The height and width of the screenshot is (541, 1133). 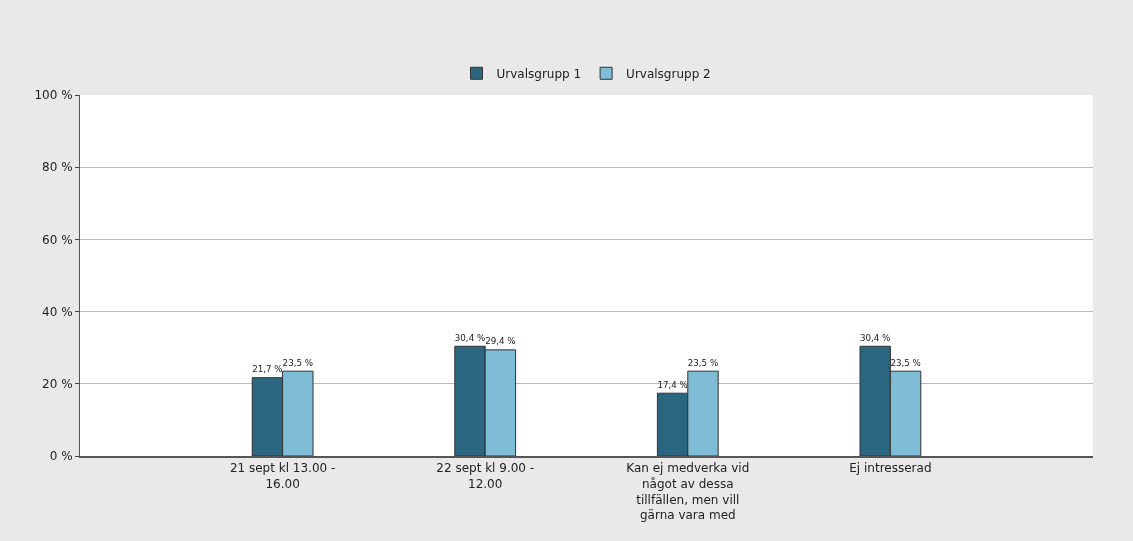 What do you see at coordinates (267, 369) in the screenshot?
I see `data-label: 21,7 %` at bounding box center [267, 369].